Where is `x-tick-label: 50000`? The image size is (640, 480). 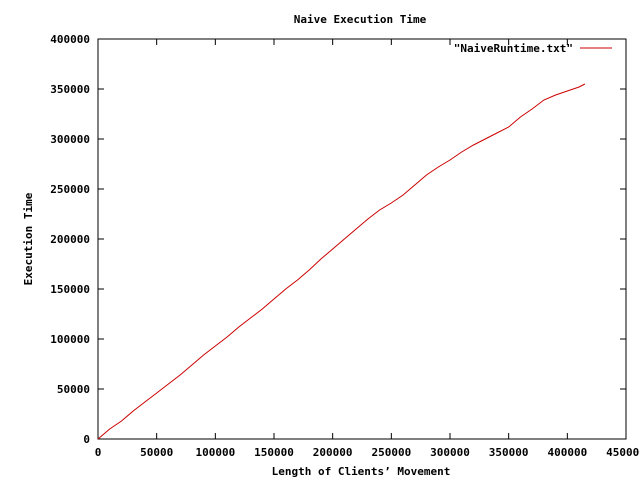
x-tick-label: 50000 is located at coordinates (156, 452).